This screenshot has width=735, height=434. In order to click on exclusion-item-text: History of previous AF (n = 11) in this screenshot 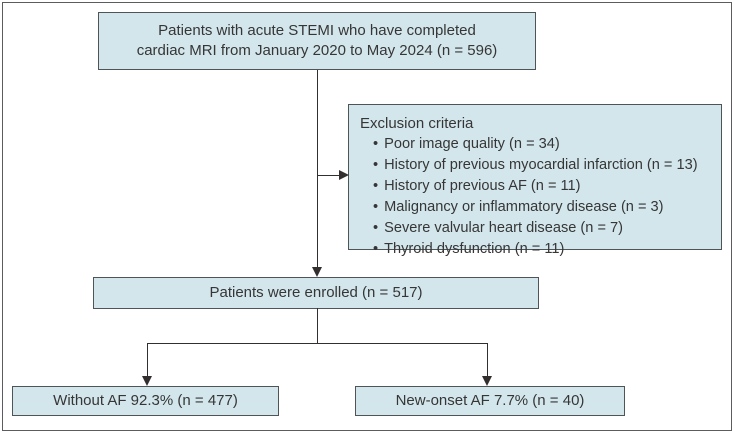, I will do `click(482, 186)`.